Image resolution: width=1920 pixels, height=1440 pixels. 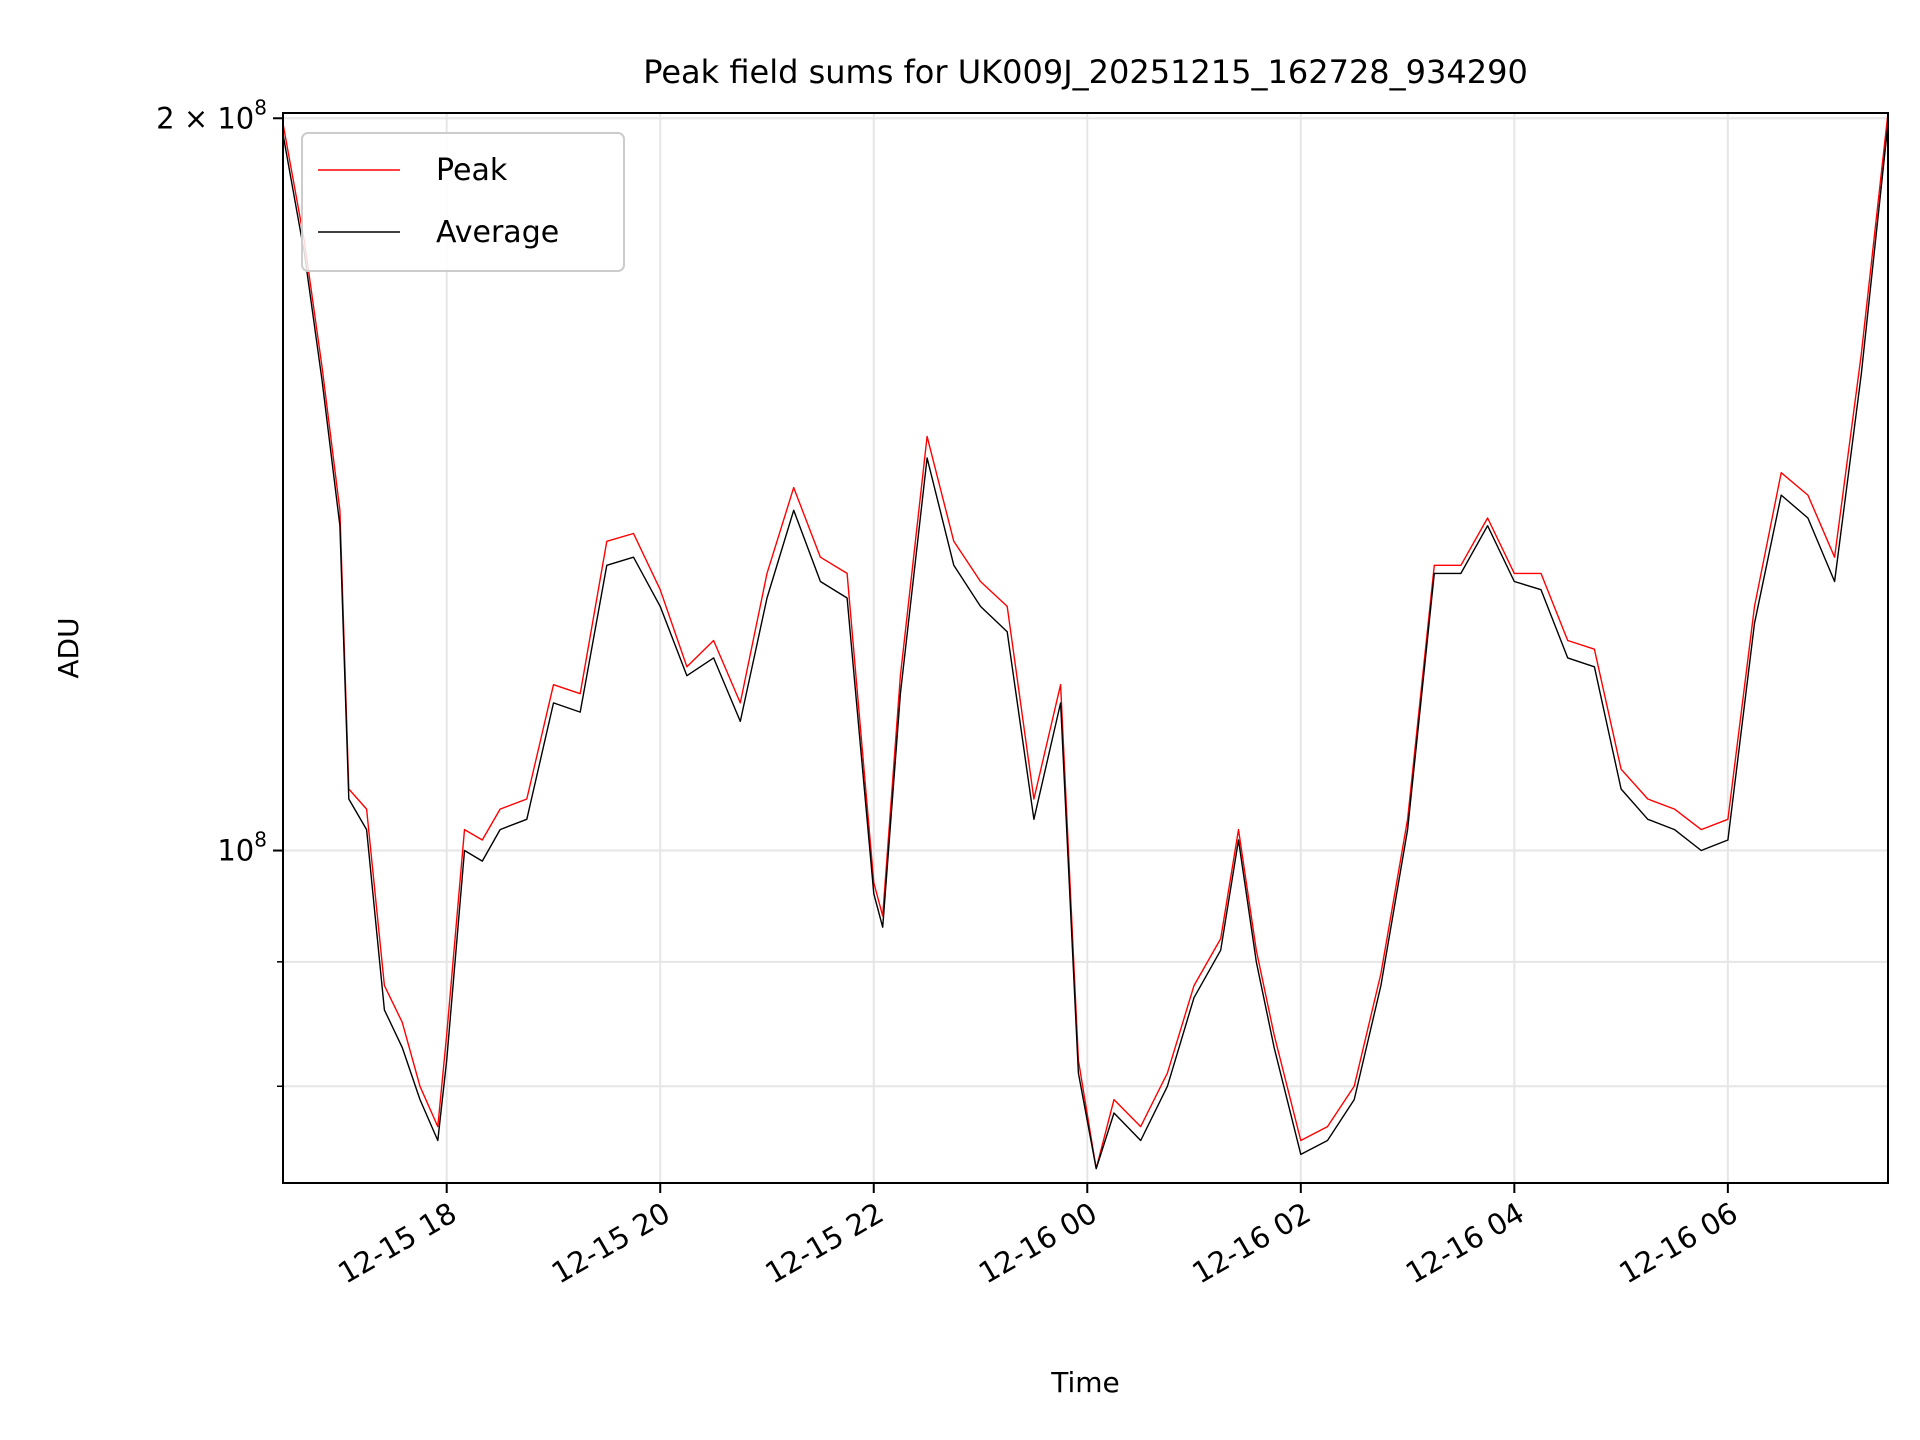 What do you see at coordinates (219, 591) in the screenshot?
I see `y-axis: 108 2 × 108` at bounding box center [219, 591].